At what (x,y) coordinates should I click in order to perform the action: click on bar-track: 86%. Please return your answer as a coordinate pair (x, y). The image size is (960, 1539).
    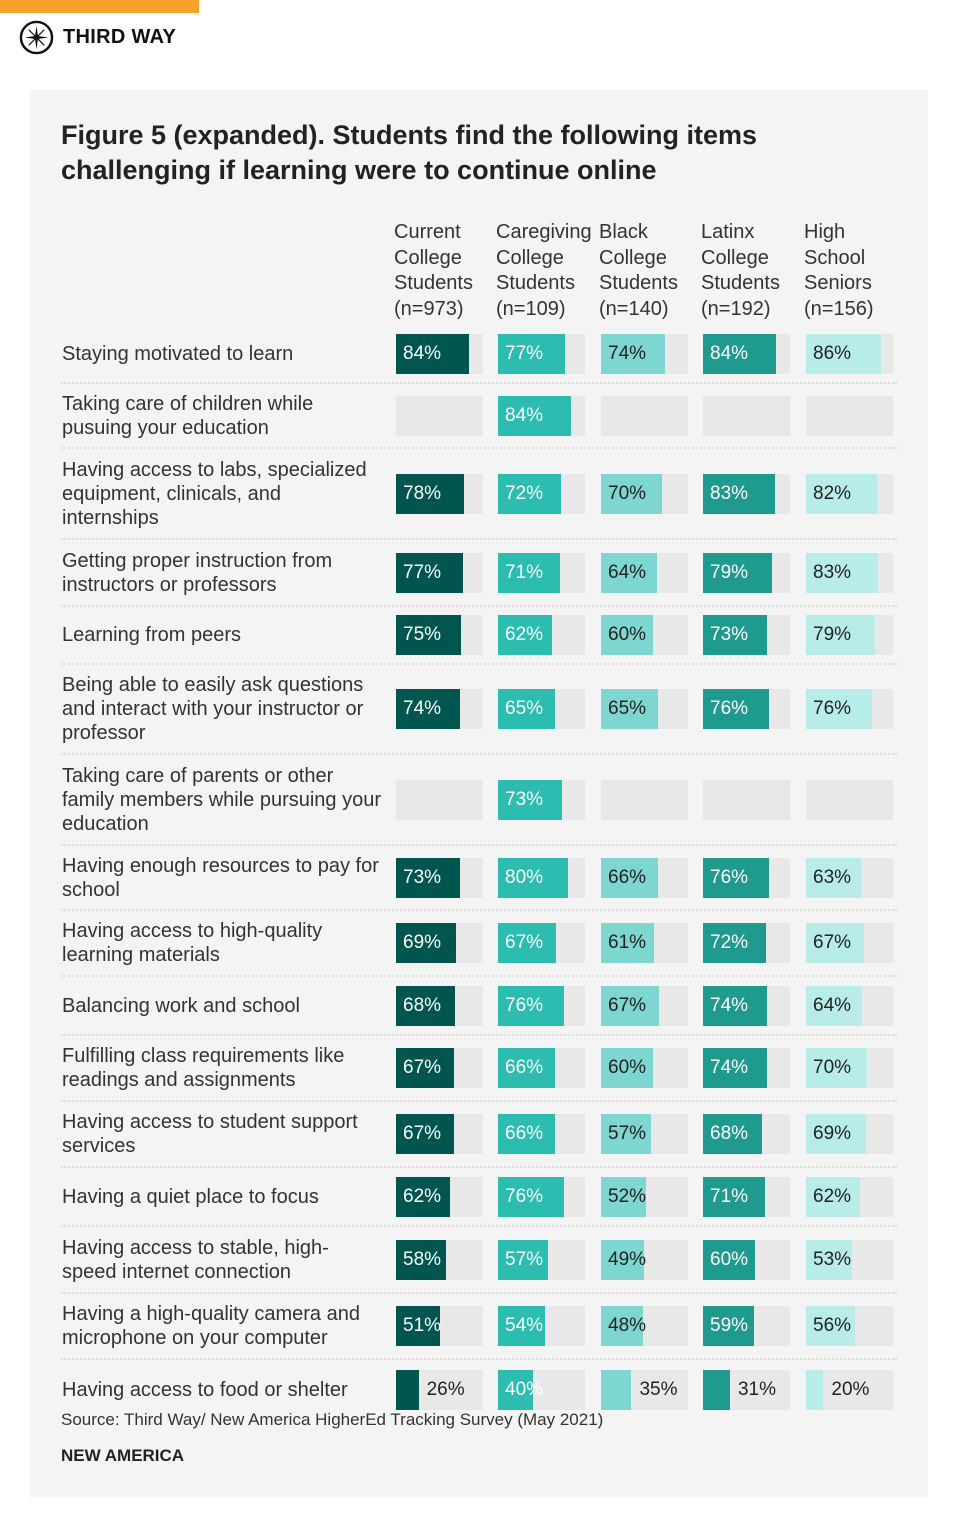
    Looking at the image, I should click on (849, 353).